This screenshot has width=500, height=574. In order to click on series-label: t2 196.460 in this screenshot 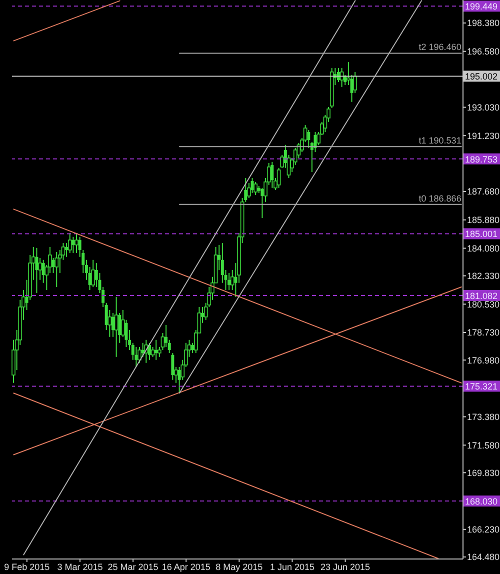, I will do `click(440, 47)`.